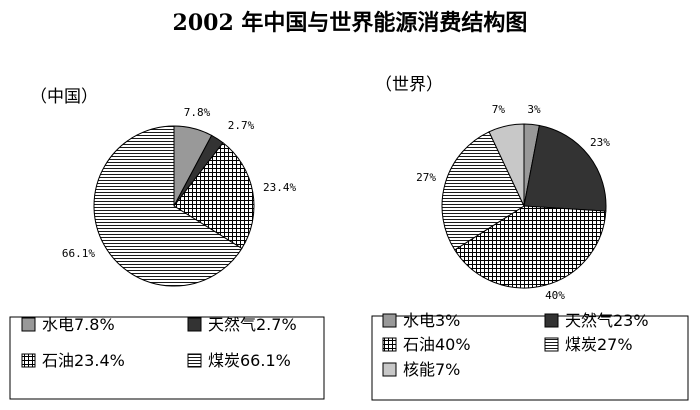 Image resolution: width=700 pixels, height=410 pixels. Describe the element at coordinates (249, 360) in the screenshot. I see `china-legend-label-3: 煤炭66.1%` at that location.